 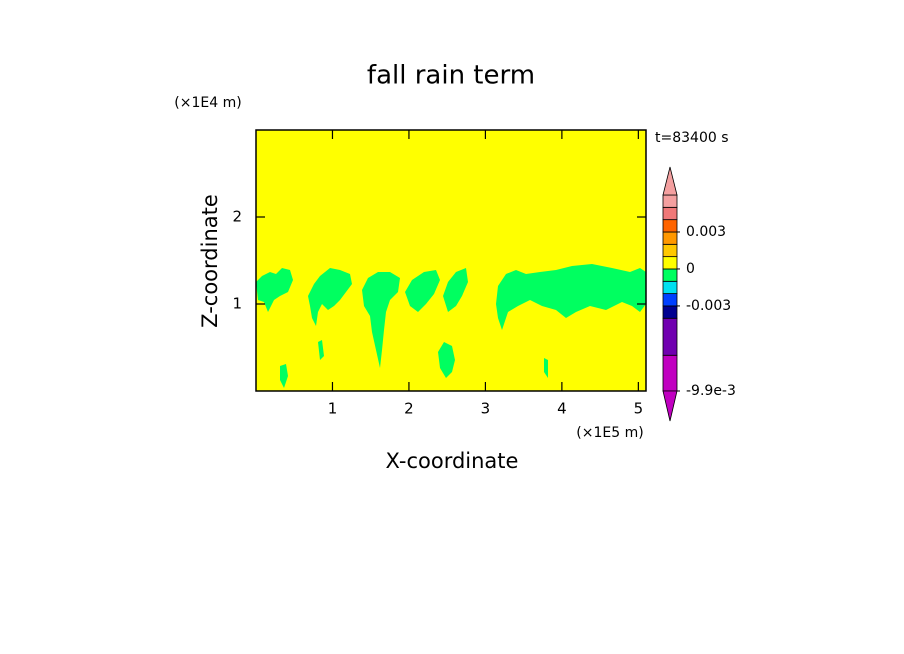 I want to click on colorbar-under, so click(x=670, y=406).